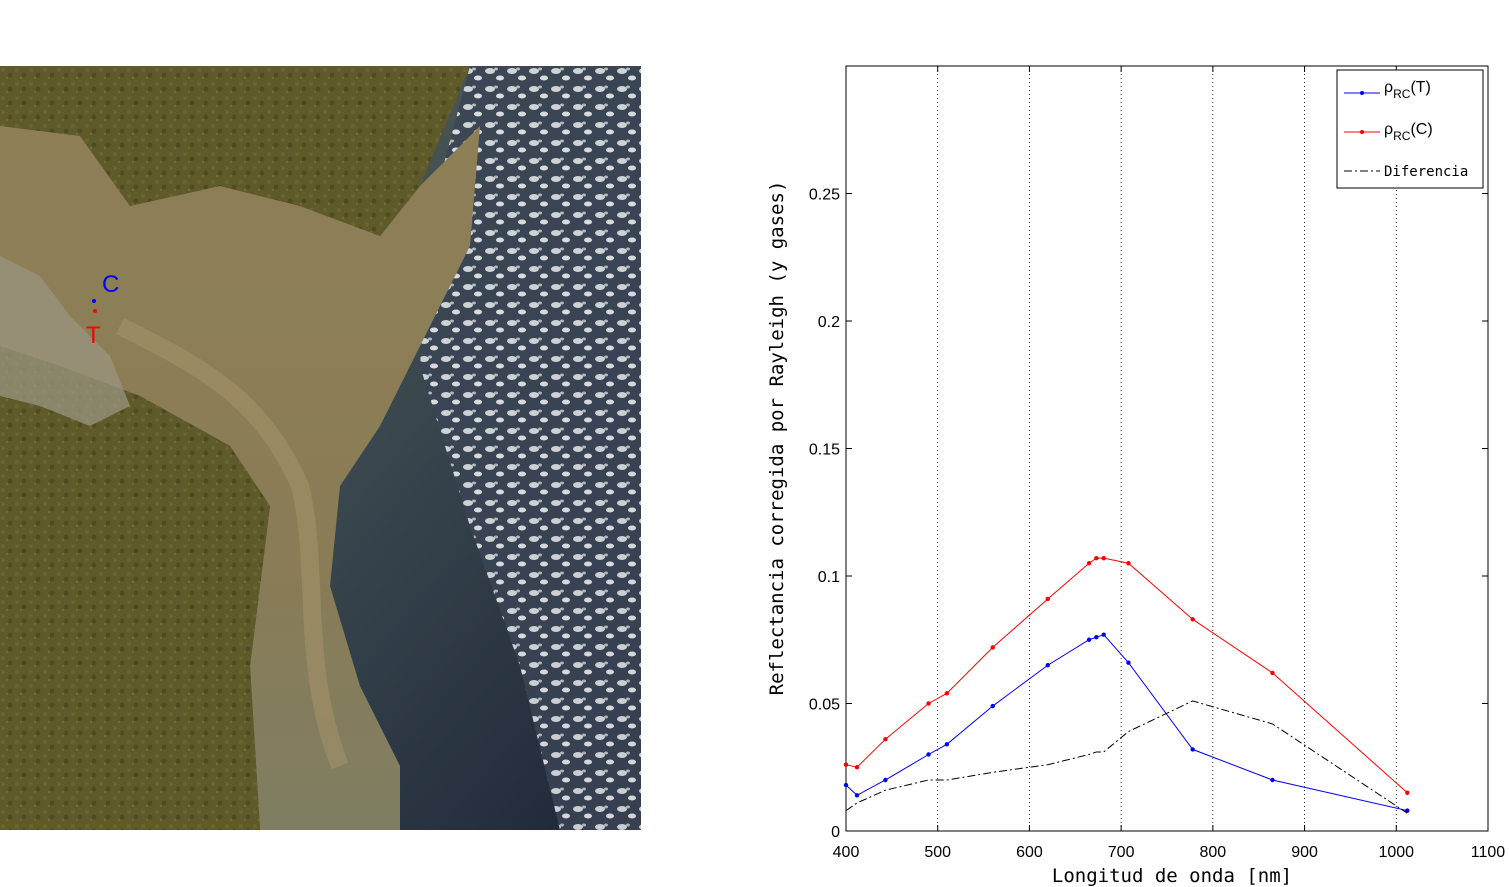 The width and height of the screenshot is (1509, 887). I want to click on x-tick-label: 500, so click(937, 852).